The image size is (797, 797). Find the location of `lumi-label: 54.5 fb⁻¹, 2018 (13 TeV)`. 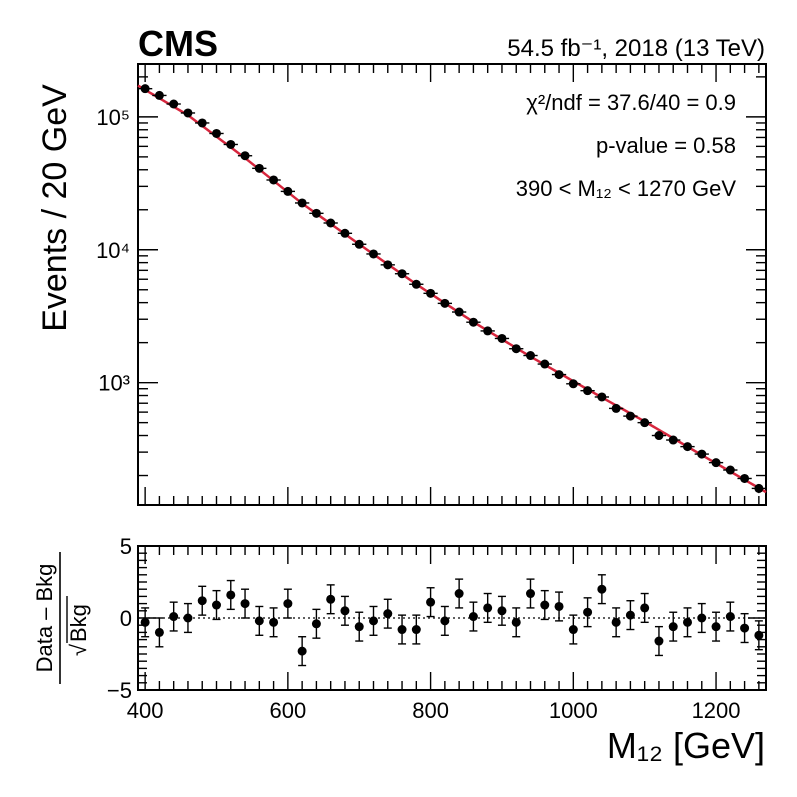

lumi-label: 54.5 fb⁻¹, 2018 (13 TeV) is located at coordinates (636, 48).